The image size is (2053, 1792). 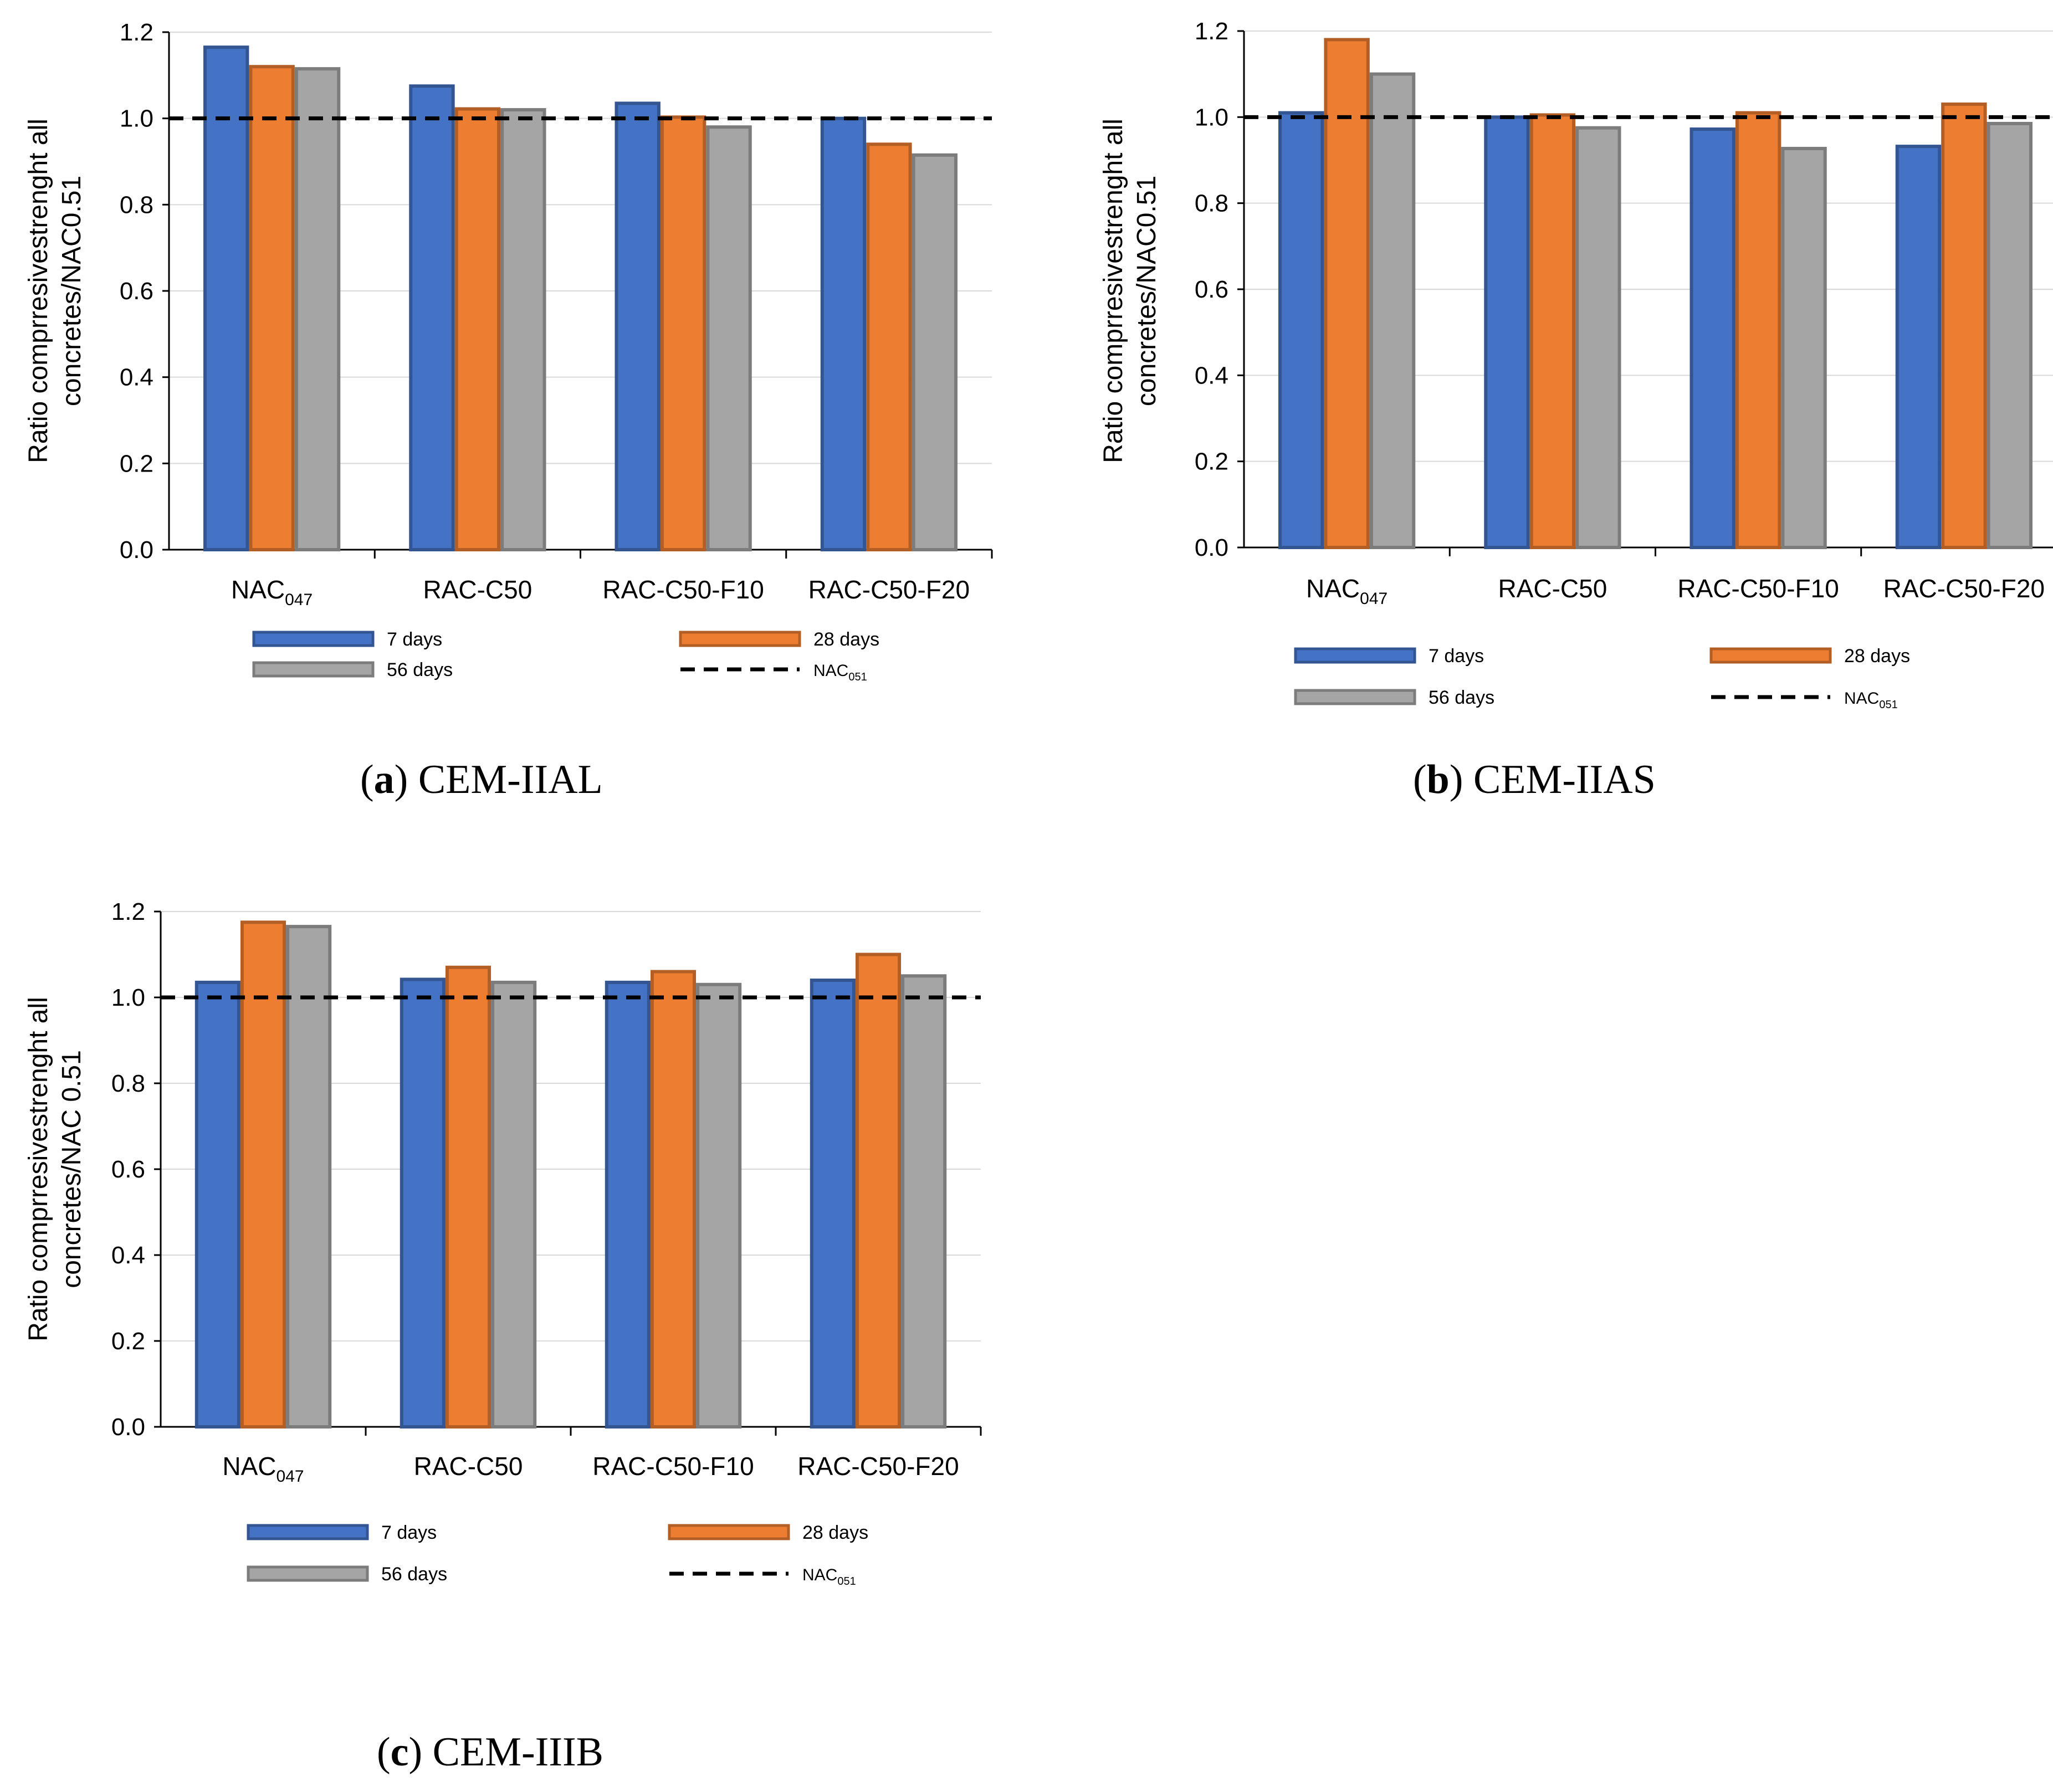 I want to click on x-tick-label-2: RAC-C50-F10, so click(x=683, y=589).